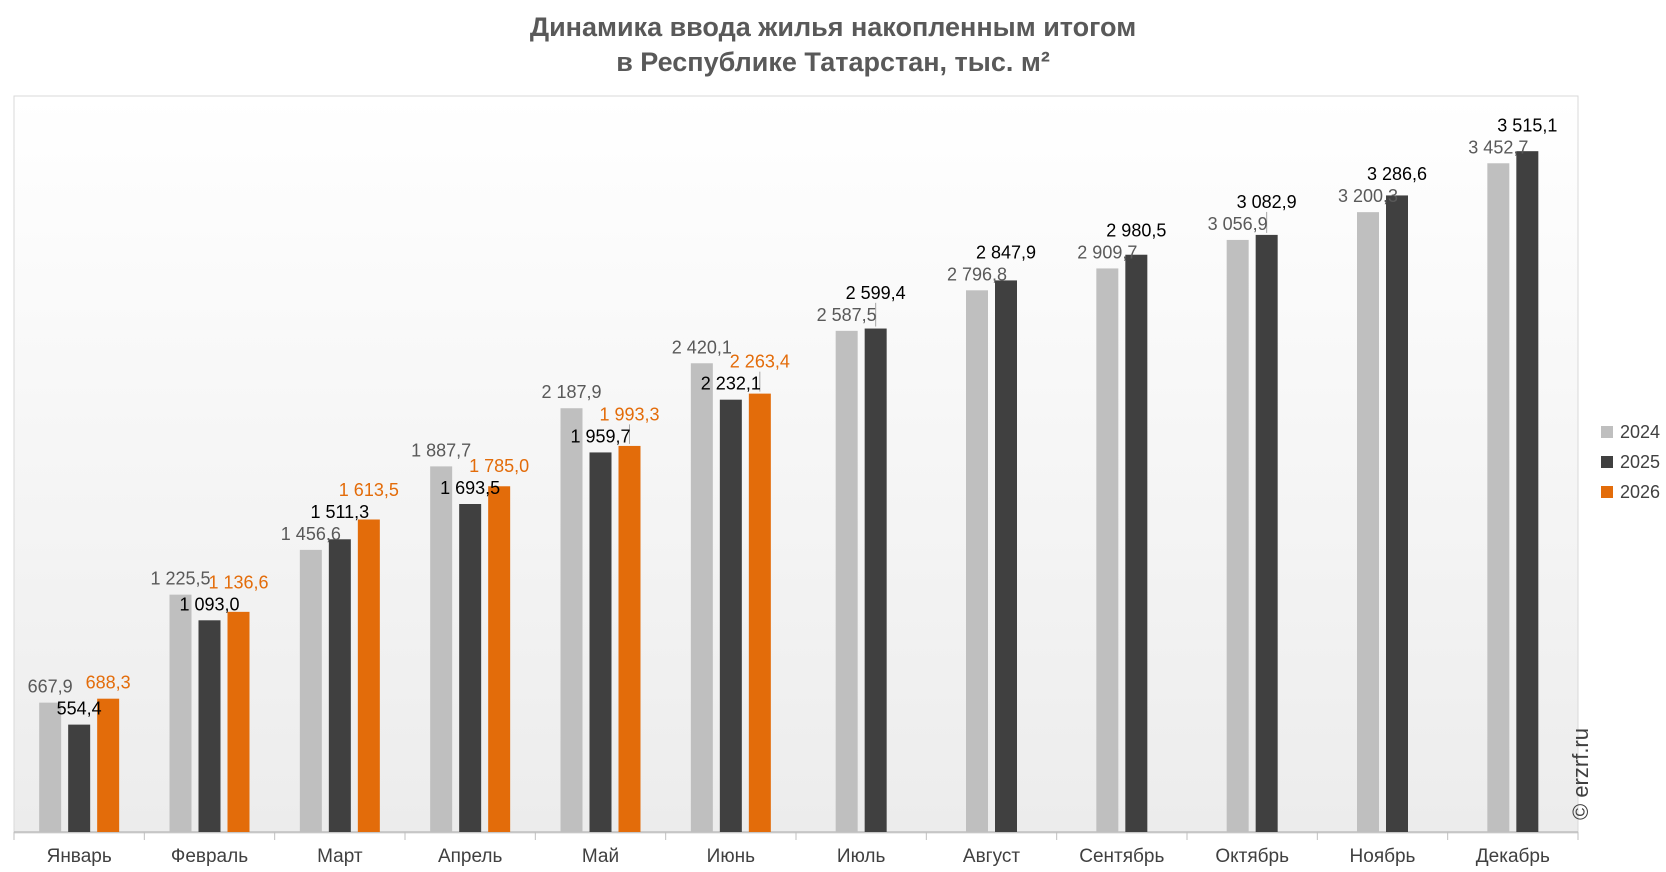 This screenshot has height=872, width=1666. I want to click on data-label-2024-3: 1 456,6, so click(311, 534).